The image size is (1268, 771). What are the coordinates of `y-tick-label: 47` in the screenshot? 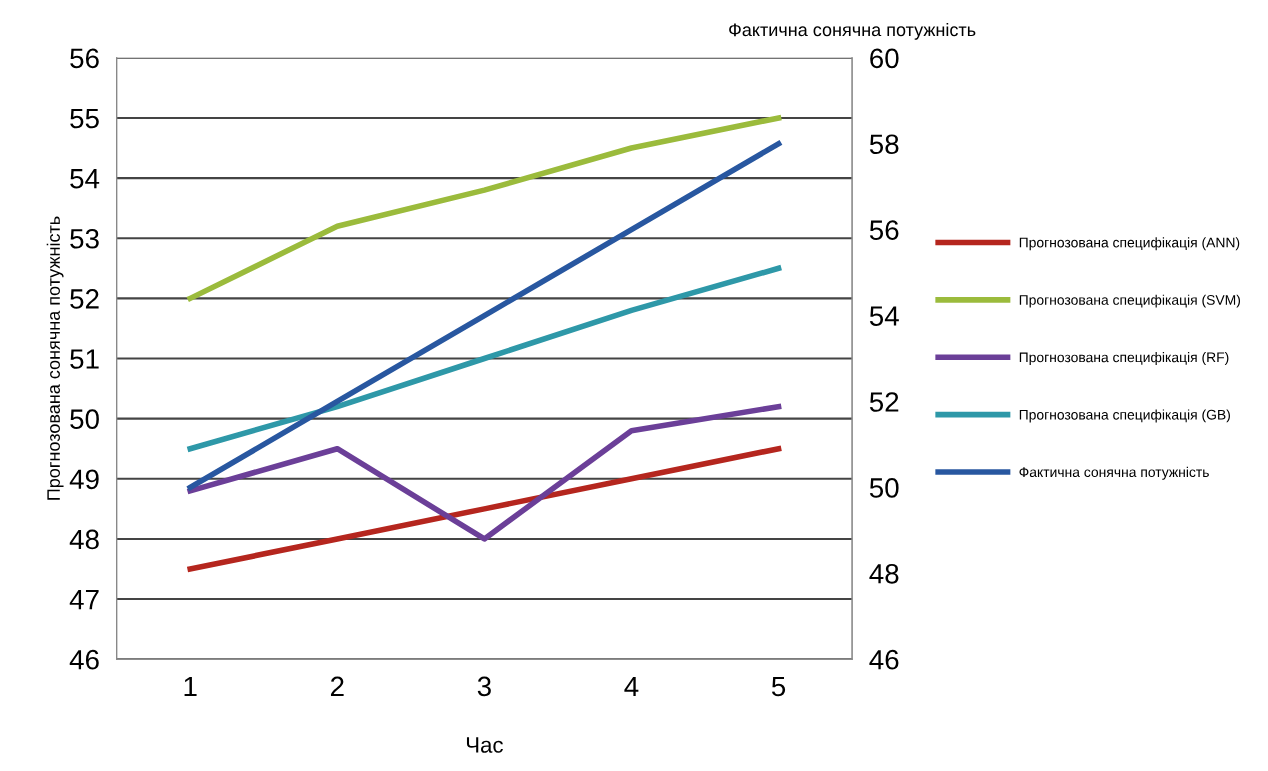 It's located at (84, 600).